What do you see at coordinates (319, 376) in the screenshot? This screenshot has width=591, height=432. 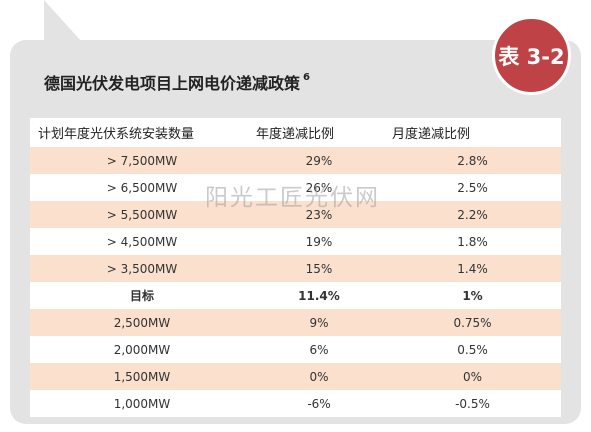 I see `cell-annual-rate: 0%` at bounding box center [319, 376].